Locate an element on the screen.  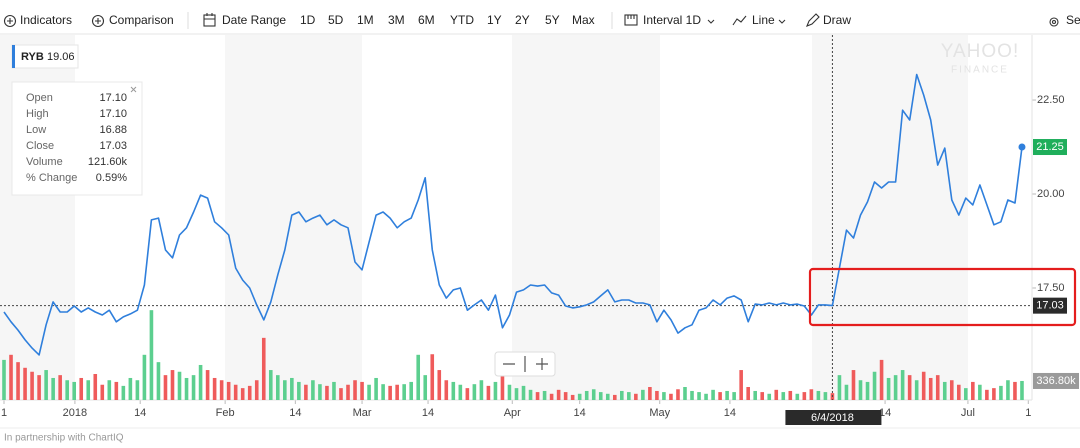
highlight-box is located at coordinates (942, 297).